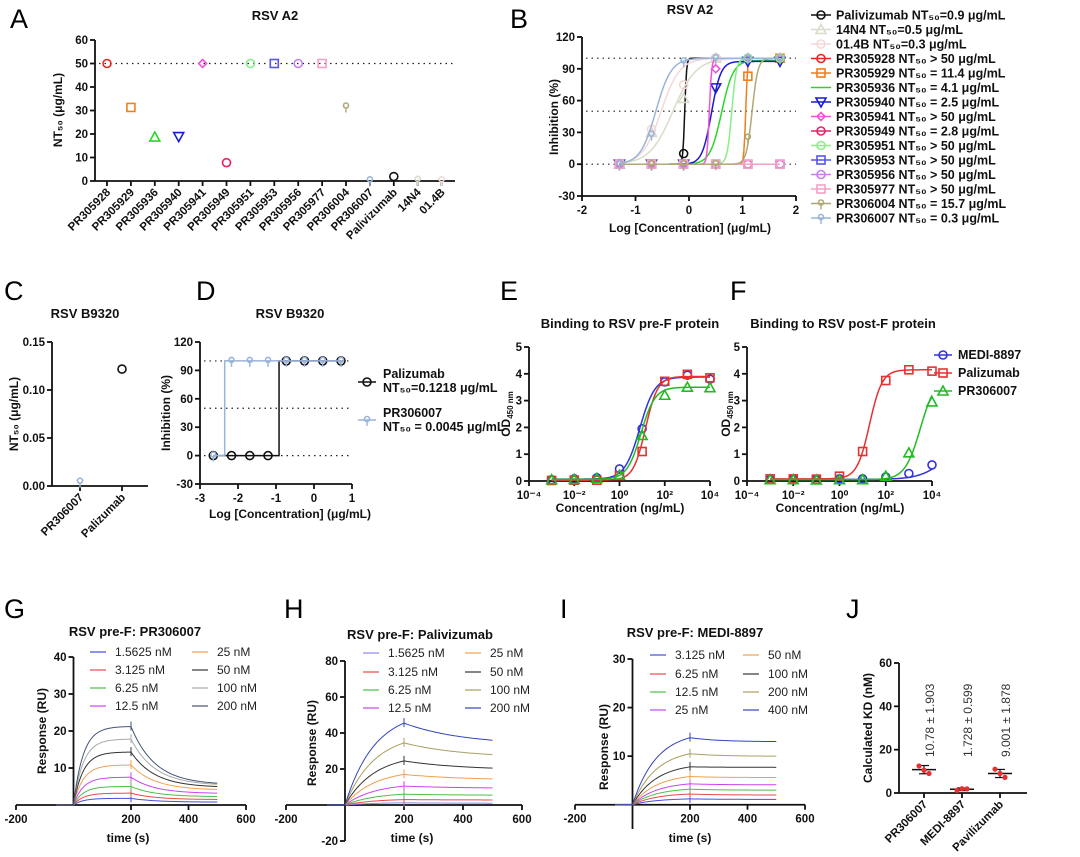 Image resolution: width=1080 pixels, height=857 pixels. What do you see at coordinates (696, 692) in the screenshot?
I see `legend-label: 12.5 nM` at bounding box center [696, 692].